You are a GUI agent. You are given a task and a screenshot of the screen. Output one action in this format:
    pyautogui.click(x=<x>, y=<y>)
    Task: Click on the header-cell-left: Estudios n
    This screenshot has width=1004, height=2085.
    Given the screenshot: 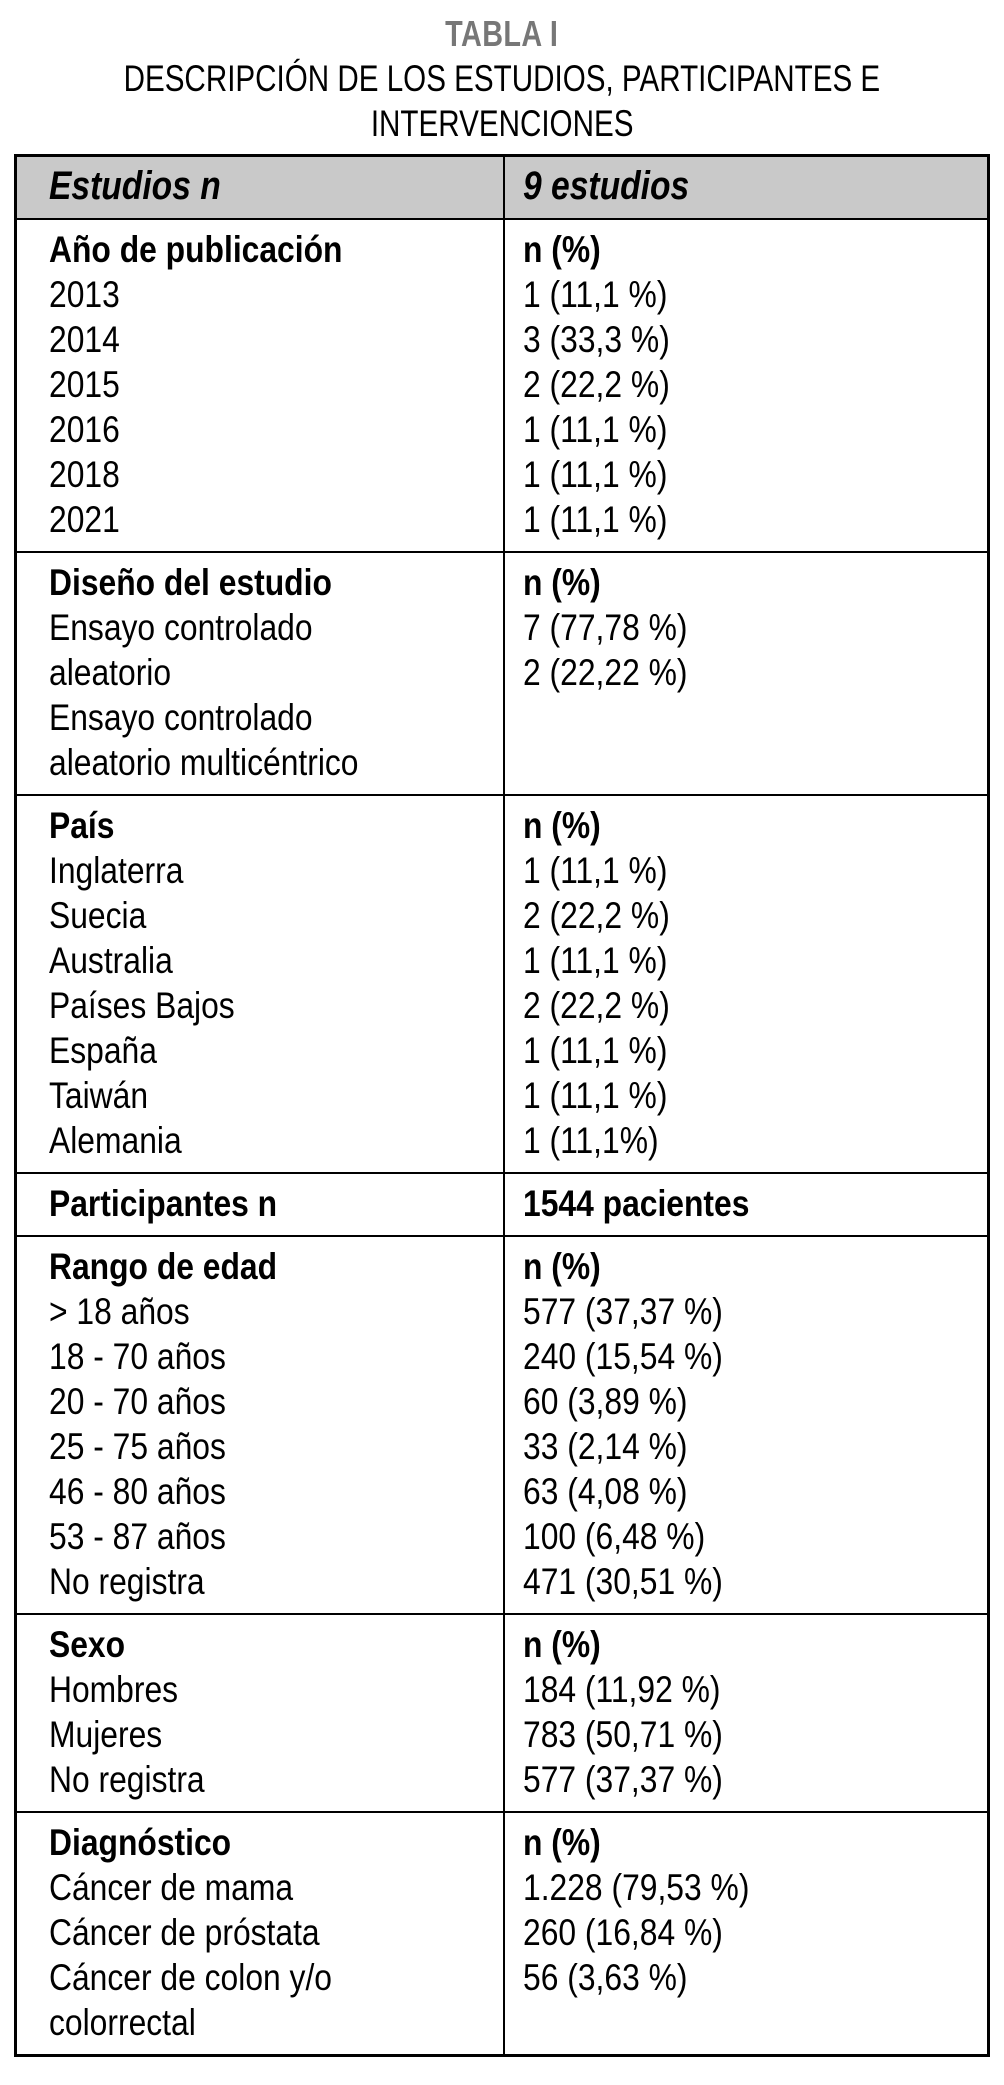 What is the action you would take?
    pyautogui.click(x=259, y=187)
    